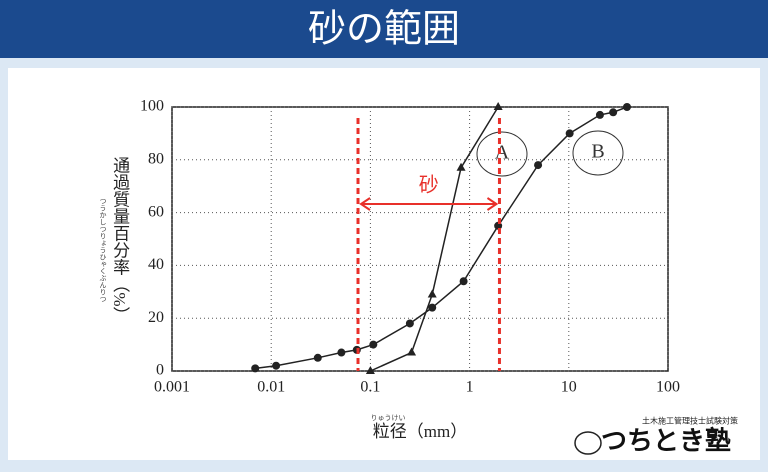  I want to click on y-axis-ruby: つうかしつりょうひゃくぶんりつ, so click(103, 250).